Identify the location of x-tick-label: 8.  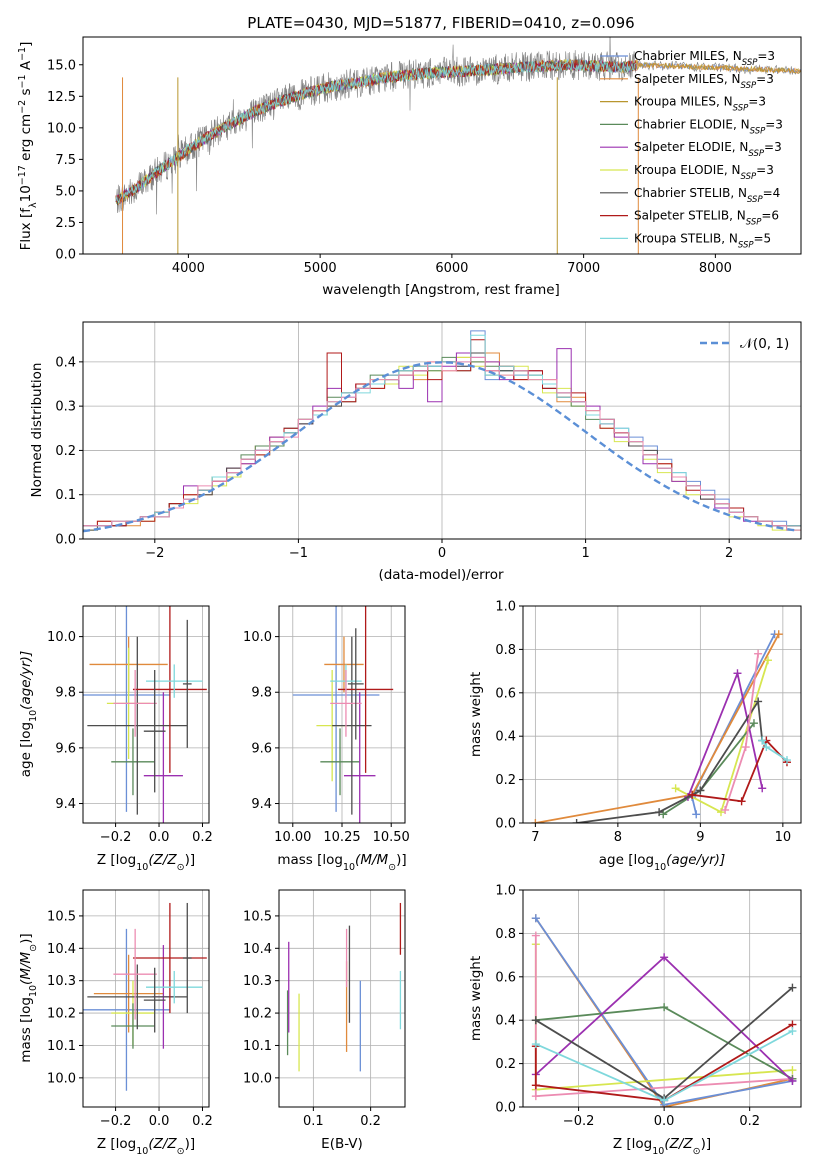
(618, 837).